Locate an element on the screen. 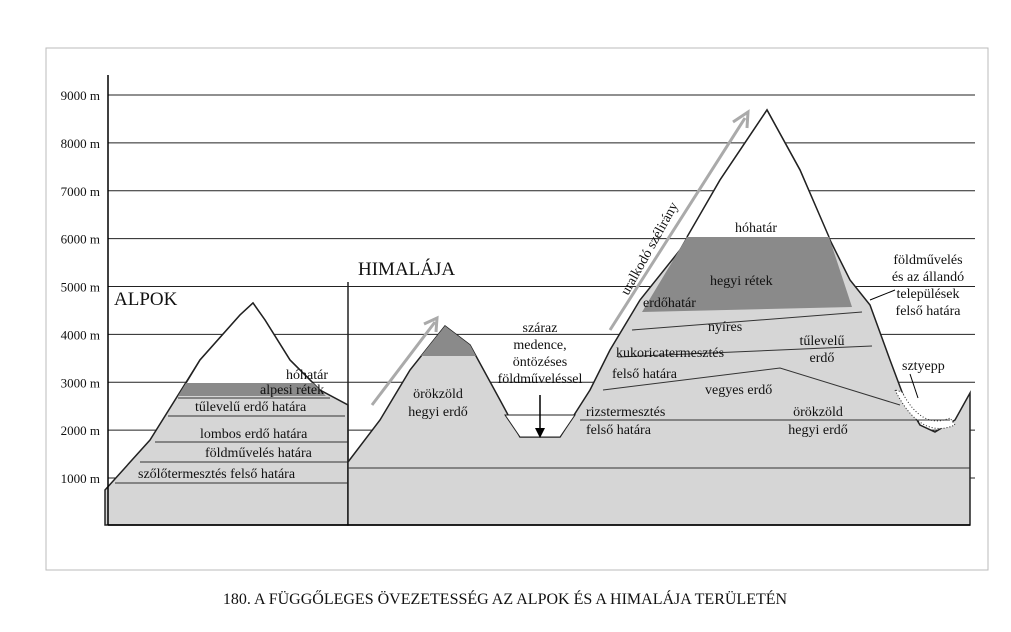 This screenshot has width=1011, height=632. y-tick-label: 6000 m is located at coordinates (80, 239).